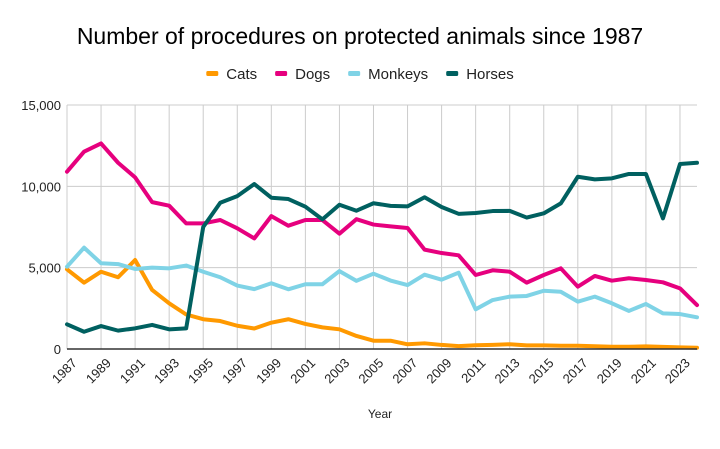 The height and width of the screenshot is (449, 720). I want to click on legend-item-horses: Horses, so click(480, 74).